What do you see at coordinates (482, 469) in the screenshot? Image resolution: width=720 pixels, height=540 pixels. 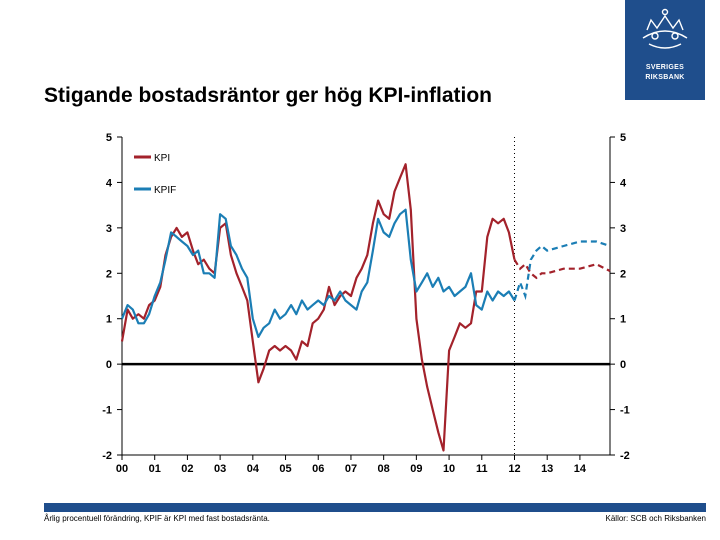 I see `x-tick-label: 11` at bounding box center [482, 469].